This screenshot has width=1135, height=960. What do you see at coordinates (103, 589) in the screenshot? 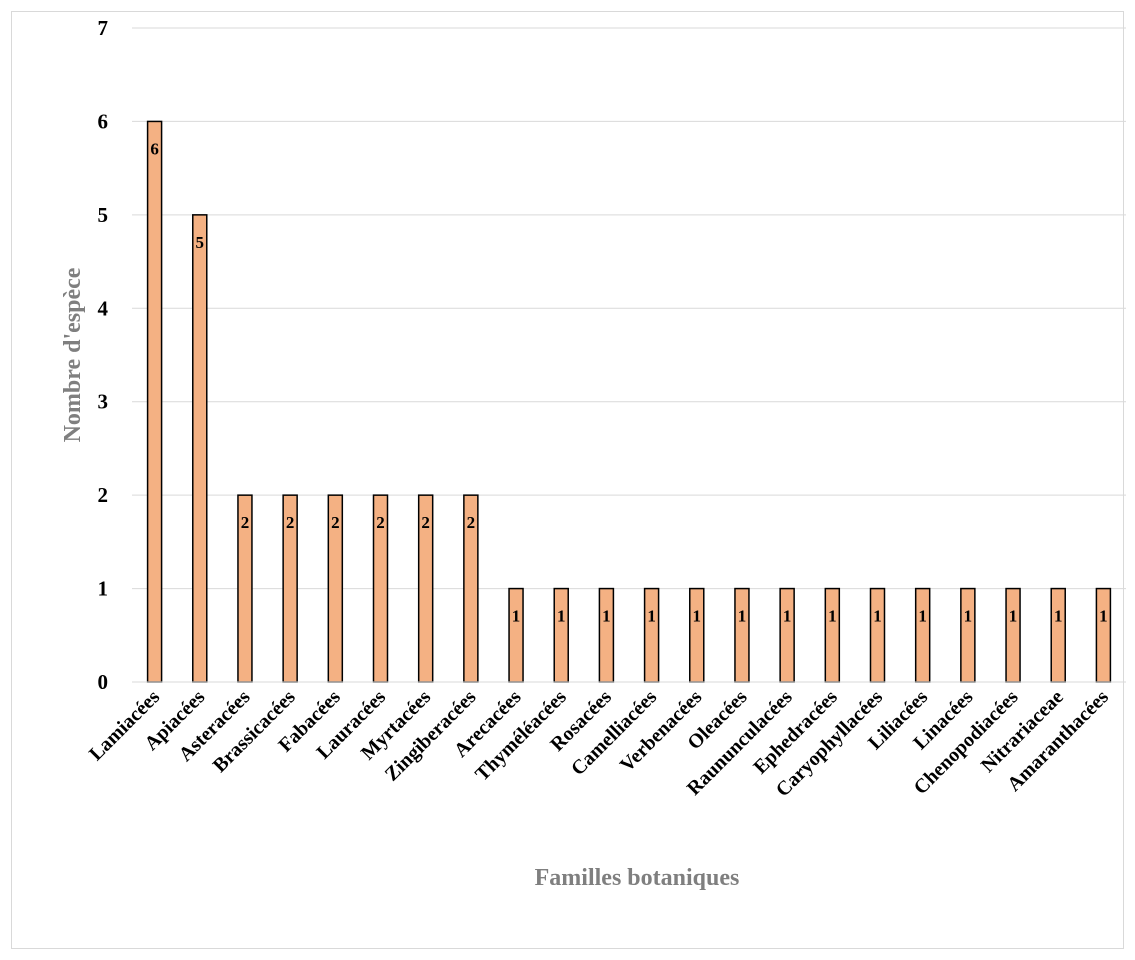
I see `y-tick-label: 1` at bounding box center [103, 589].